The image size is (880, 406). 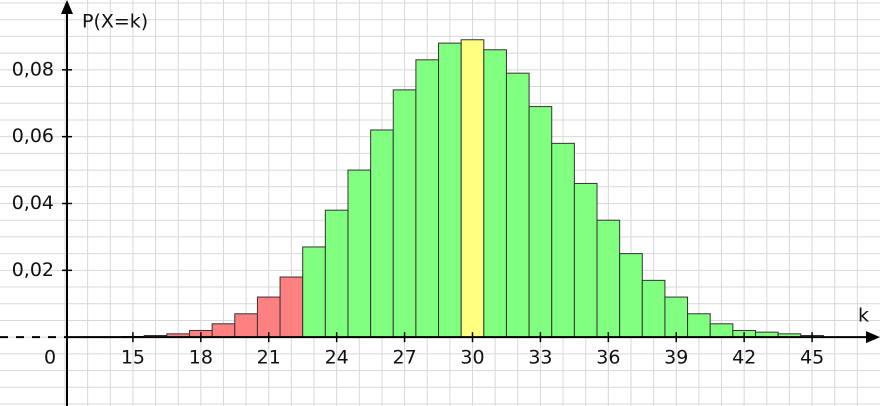 What do you see at coordinates (676, 358) in the screenshot?
I see `x-tick-label: 39` at bounding box center [676, 358].